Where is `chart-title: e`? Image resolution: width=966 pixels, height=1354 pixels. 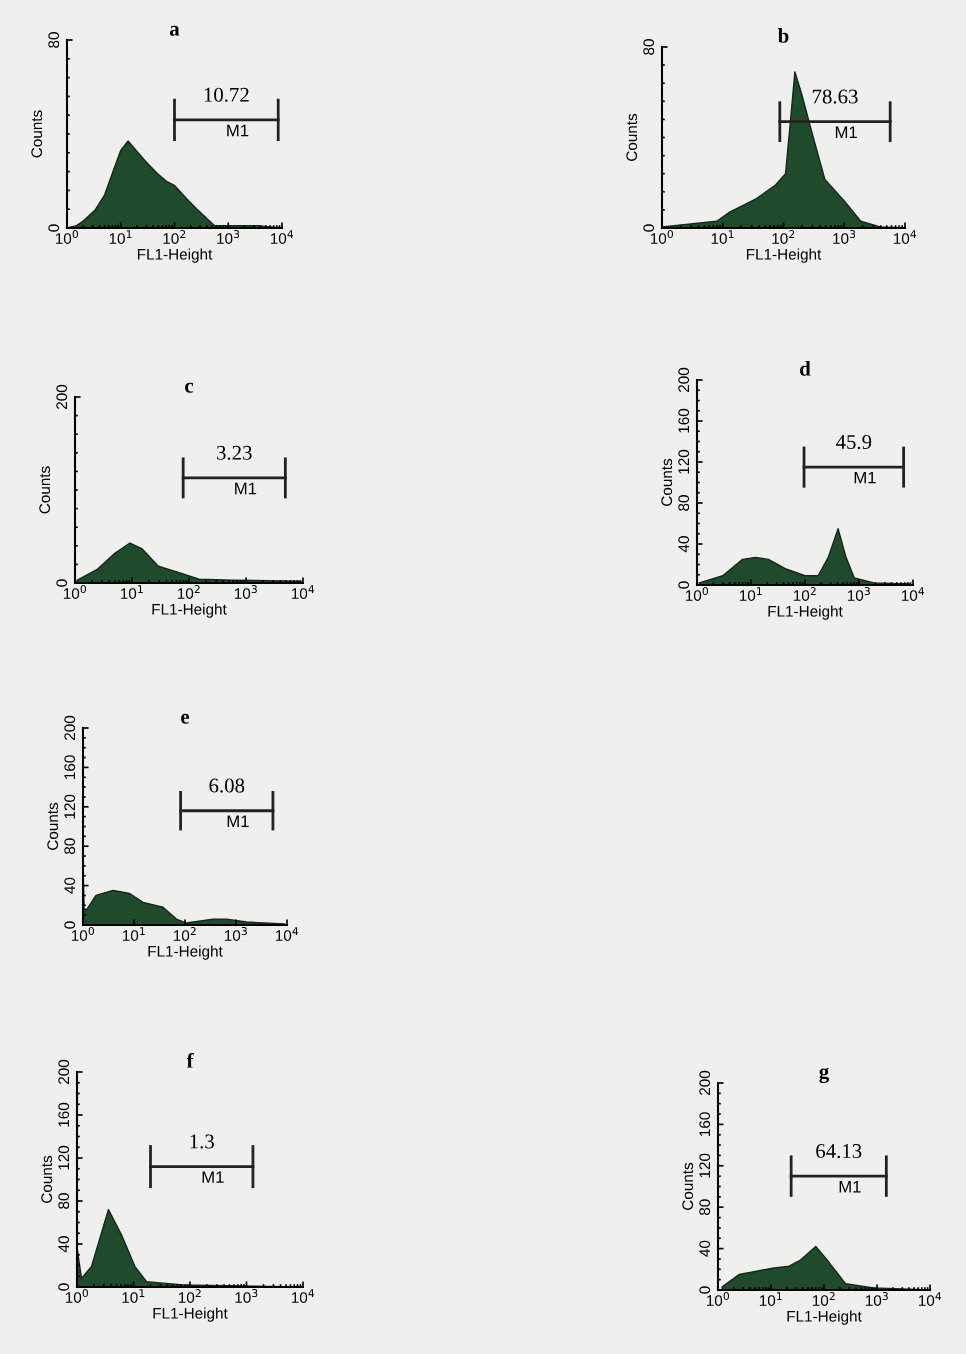 chart-title: e is located at coordinates (185, 718).